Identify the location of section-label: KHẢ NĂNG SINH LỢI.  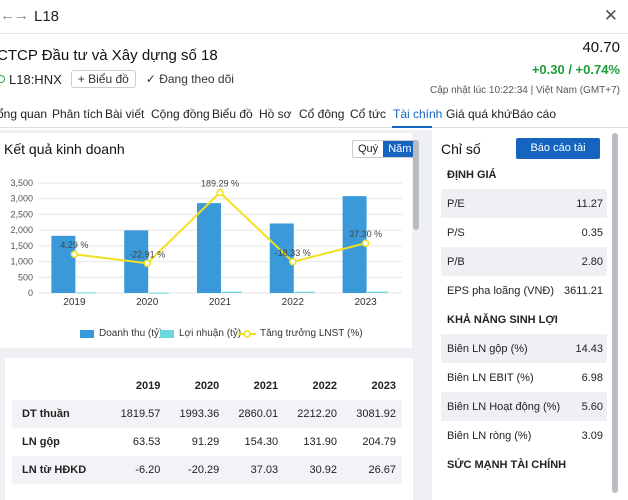
(502, 319).